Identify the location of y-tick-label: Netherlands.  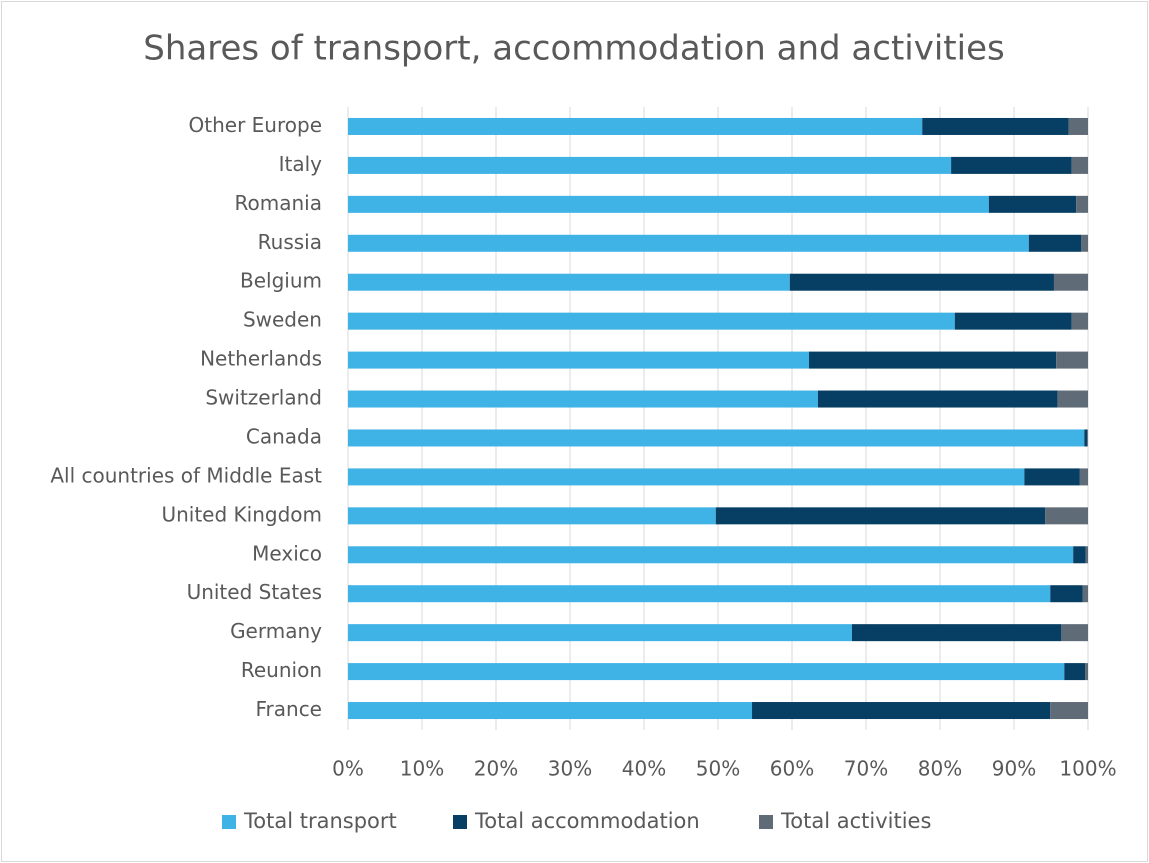
(261, 359).